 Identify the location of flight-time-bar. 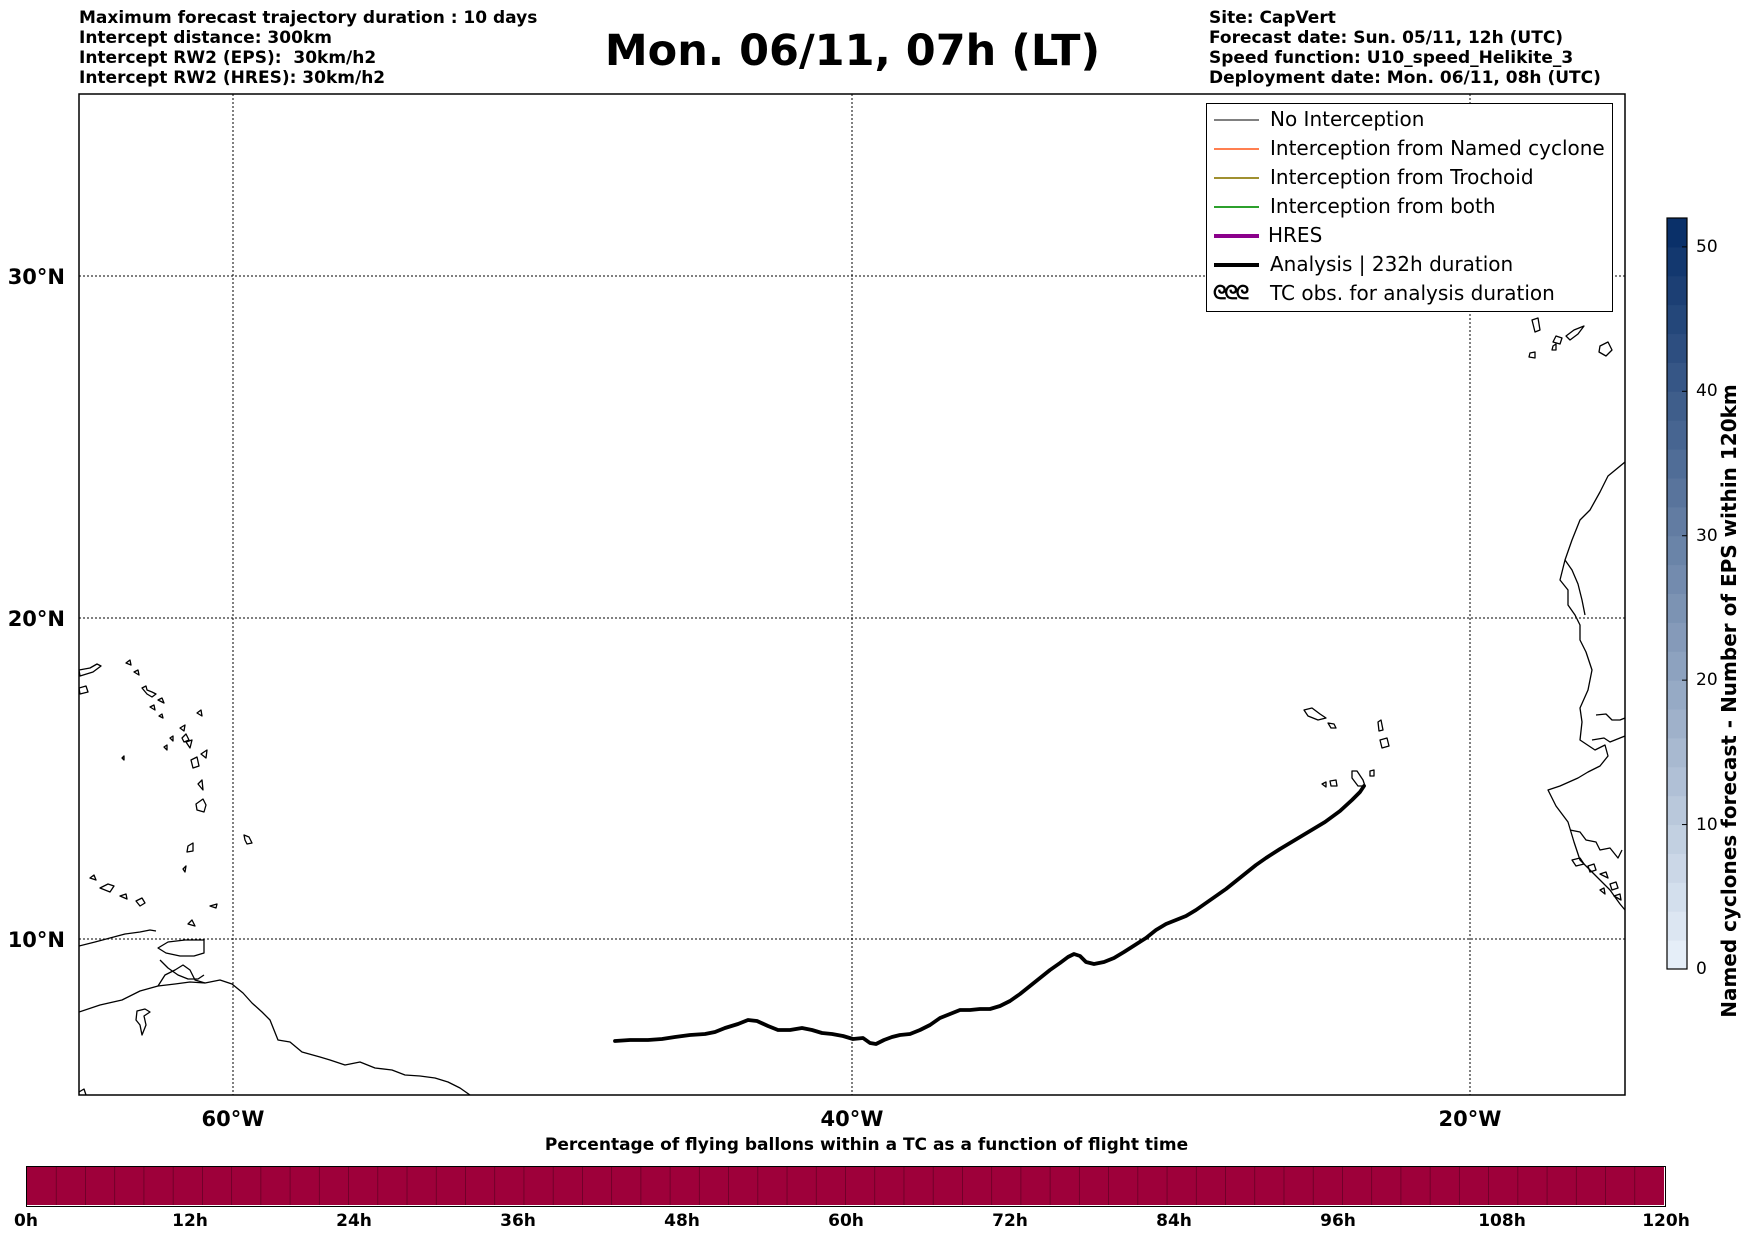
(846, 1186).